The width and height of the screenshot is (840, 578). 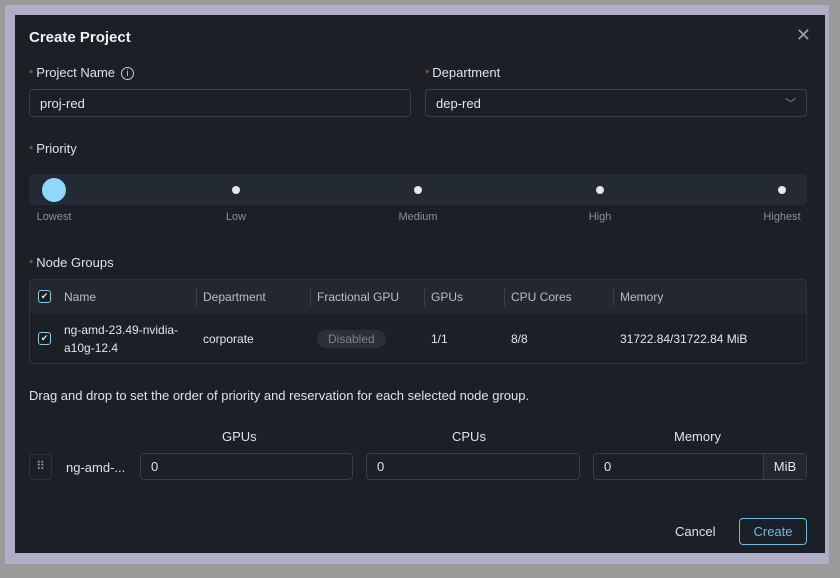 What do you see at coordinates (80, 37) in the screenshot?
I see `dialog-title: Create Project` at bounding box center [80, 37].